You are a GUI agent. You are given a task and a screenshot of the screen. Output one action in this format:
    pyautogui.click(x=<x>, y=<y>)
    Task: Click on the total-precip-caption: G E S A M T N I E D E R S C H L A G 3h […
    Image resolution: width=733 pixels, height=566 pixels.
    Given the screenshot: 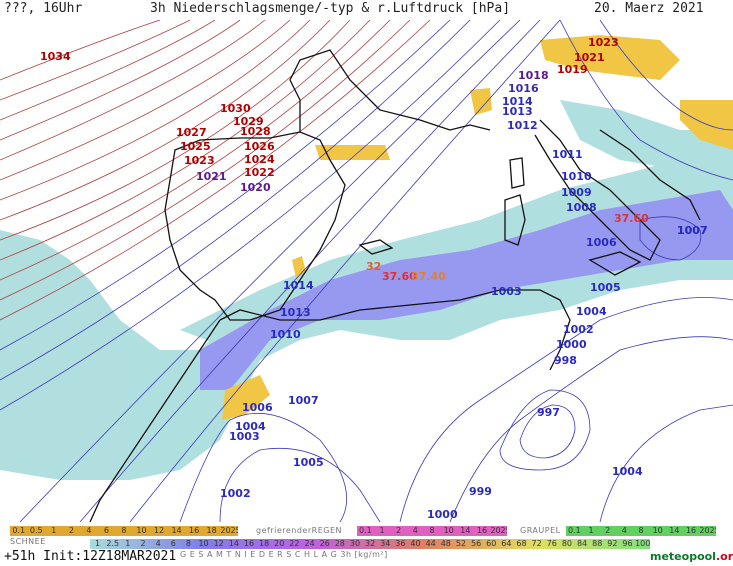 What is the action you would take?
    pyautogui.click(x=284, y=554)
    